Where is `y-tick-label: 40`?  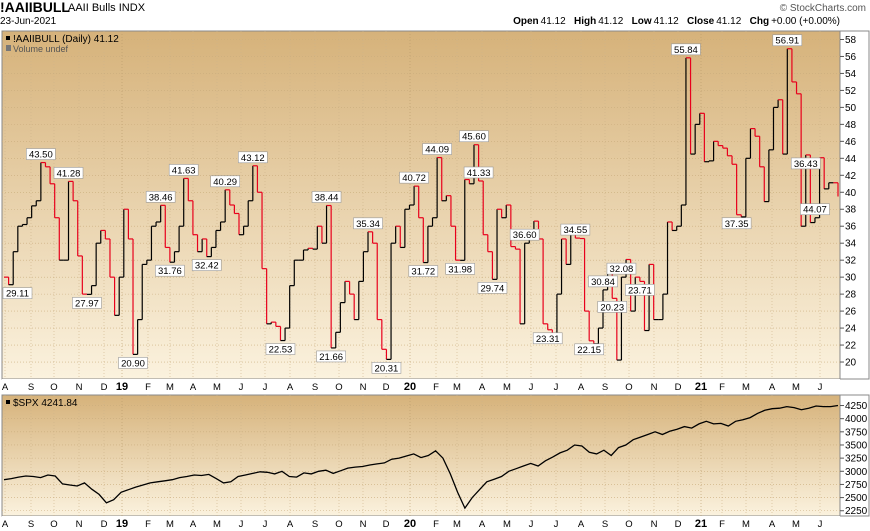 y-tick-label: 40 is located at coordinates (851, 193).